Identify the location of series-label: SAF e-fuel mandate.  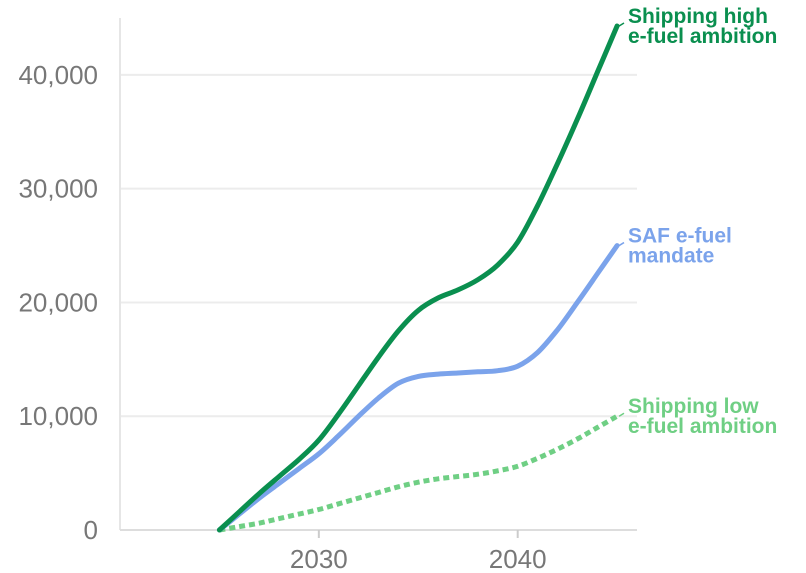
(680, 246).